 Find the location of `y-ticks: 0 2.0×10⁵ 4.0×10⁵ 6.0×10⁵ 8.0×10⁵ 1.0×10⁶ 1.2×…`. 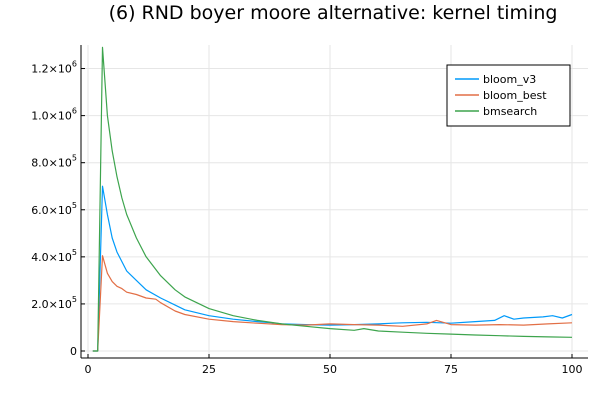

y-ticks: 0 2.0×10⁵ 4.0×10⁵ 6.0×10⁵ 8.0×10⁵ 1.0×10⁶ 1.2×… is located at coordinates (58, 209).